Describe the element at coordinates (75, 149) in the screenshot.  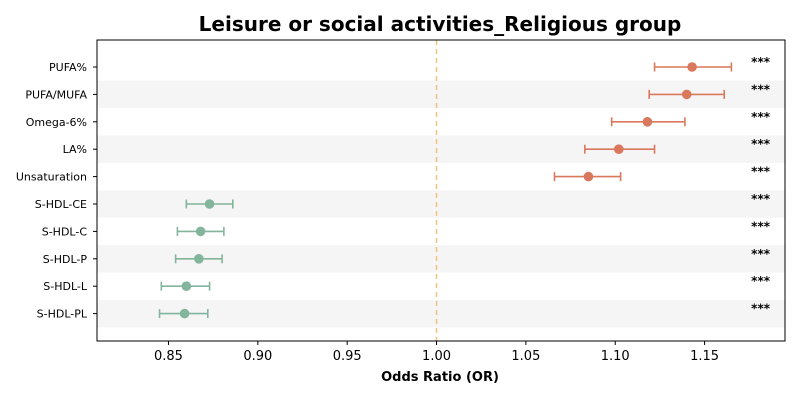
I see `y-tick-label: LA%` at that location.